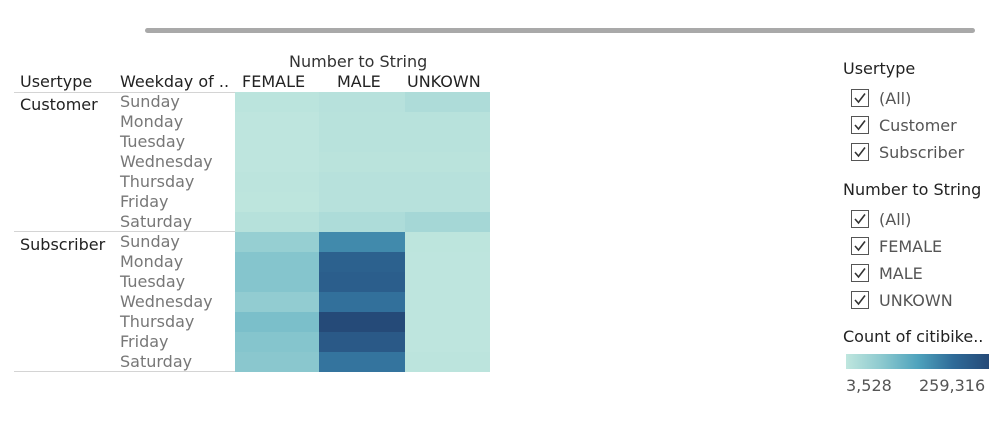 This screenshot has width=1008, height=431. Describe the element at coordinates (911, 246) in the screenshot. I see `filter-option-label: FEMALE` at that location.